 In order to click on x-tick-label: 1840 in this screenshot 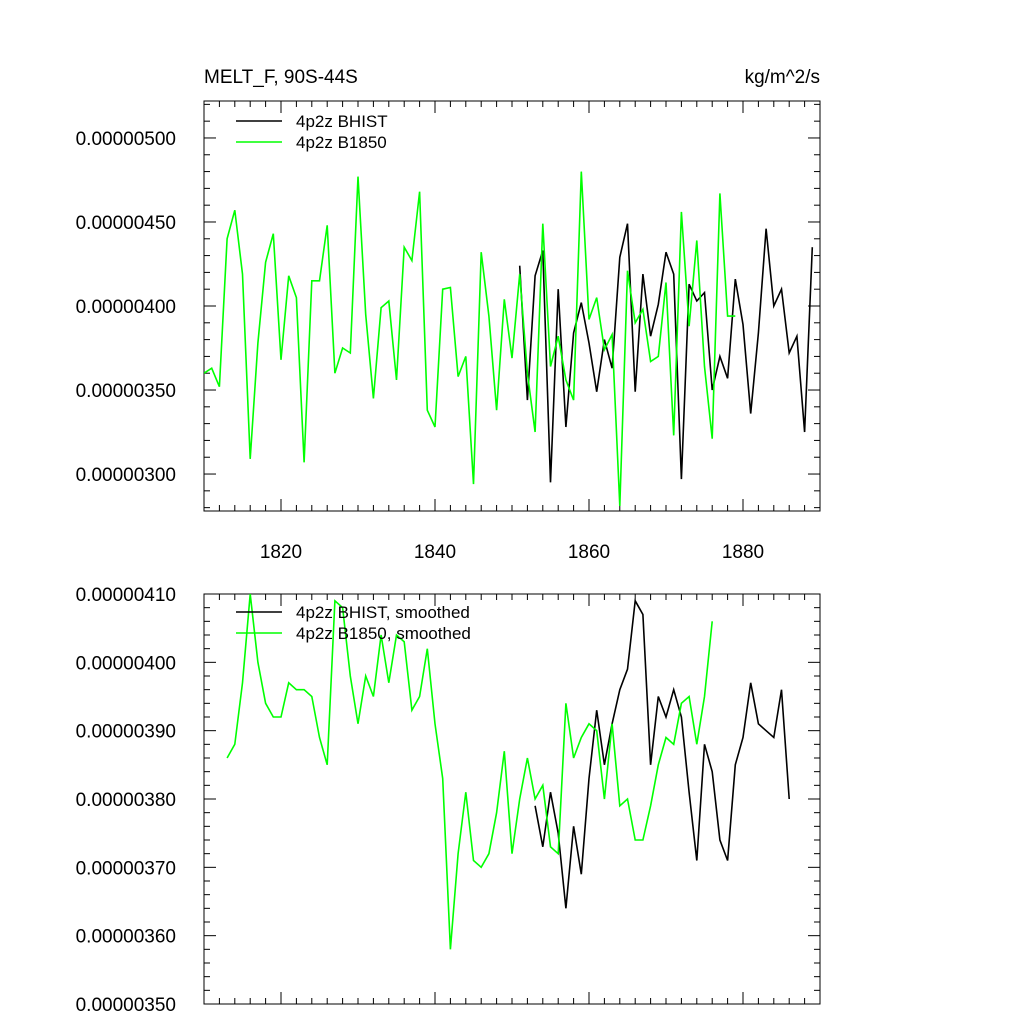, I will do `click(435, 552)`.